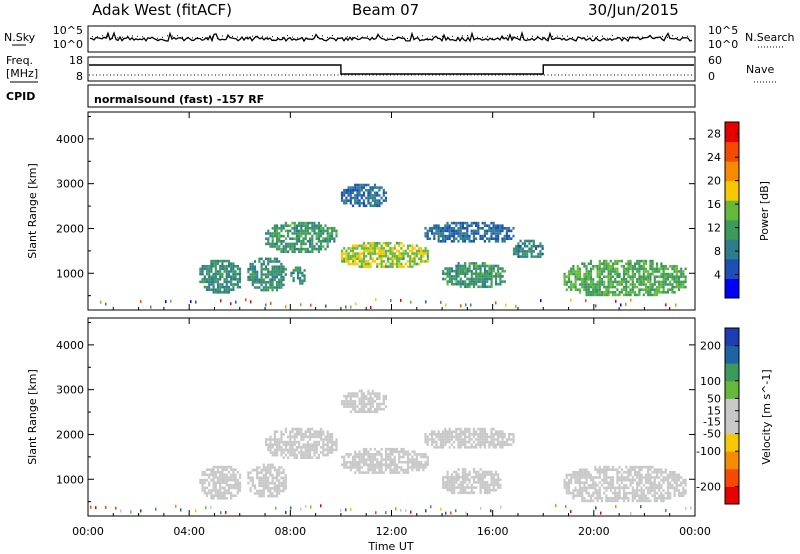 The width and height of the screenshot is (800, 554). What do you see at coordinates (70, 184) in the screenshot?
I see `y-tick-label: 3000` at bounding box center [70, 184].